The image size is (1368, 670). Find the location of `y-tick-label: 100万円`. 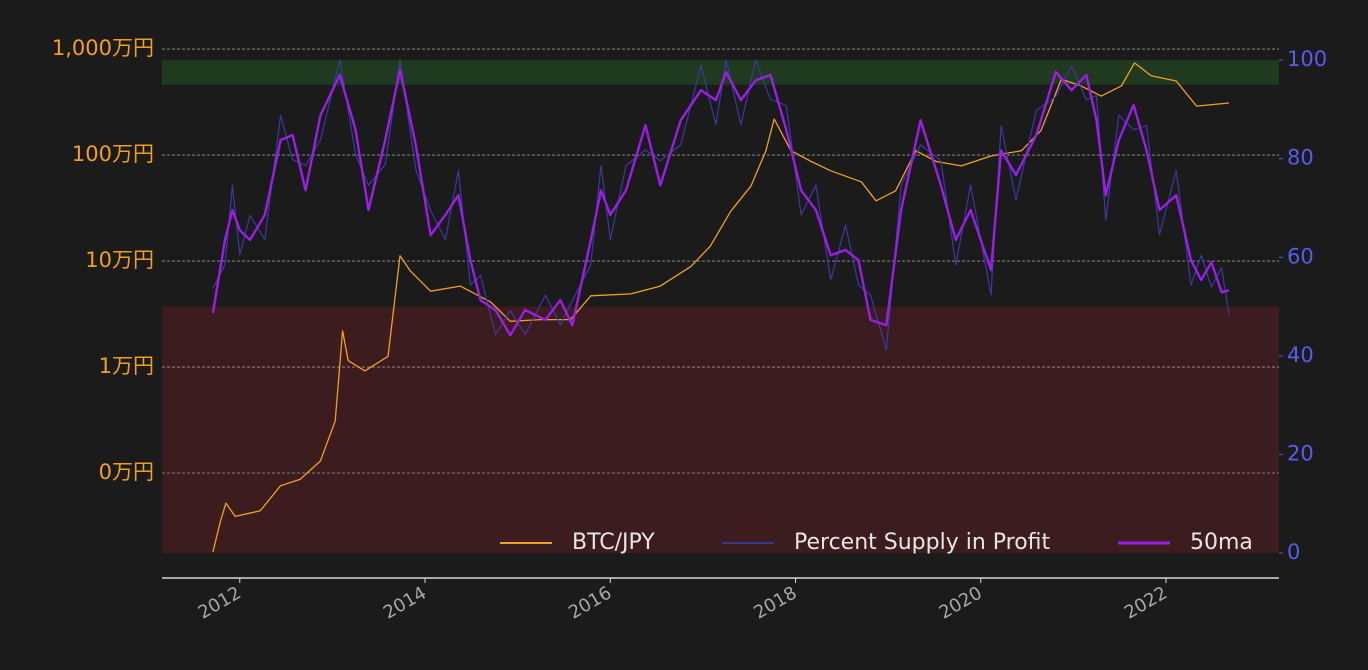

y-tick-label: 100万円 is located at coordinates (113, 154).